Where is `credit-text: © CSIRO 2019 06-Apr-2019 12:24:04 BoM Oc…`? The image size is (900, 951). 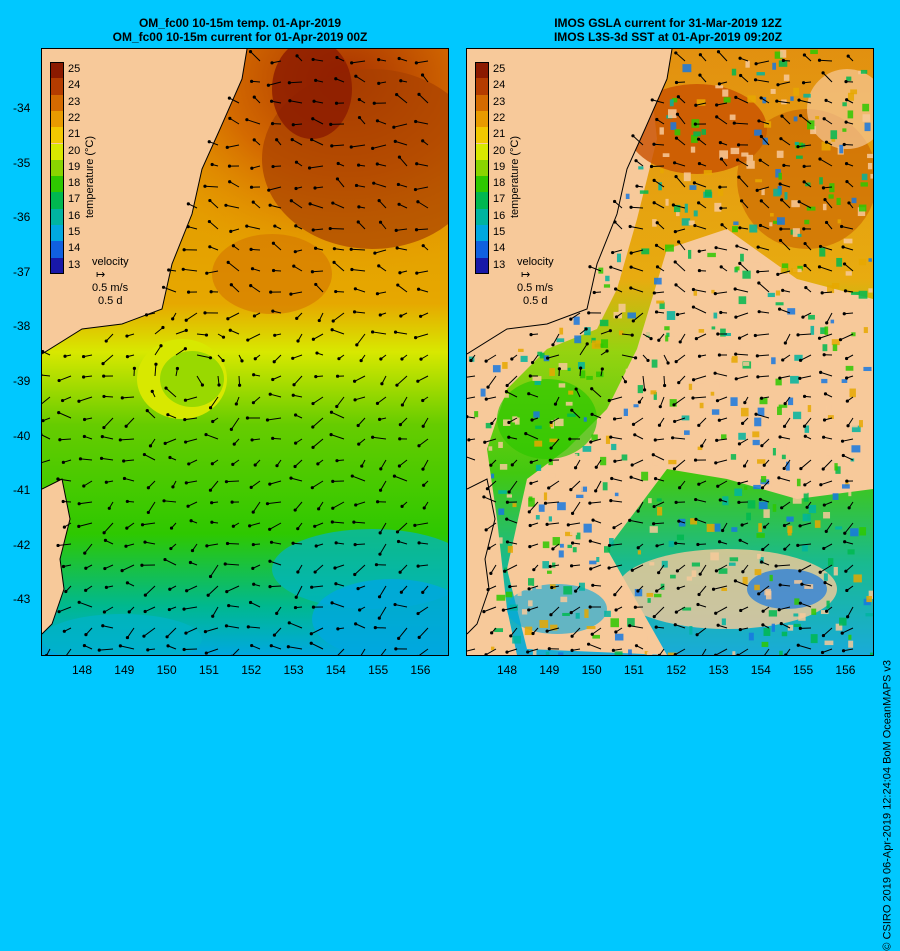
credit-text: © CSIRO 2019 06-Apr-2019 12:24:04 BoM Oc… is located at coordinates (888, 805).